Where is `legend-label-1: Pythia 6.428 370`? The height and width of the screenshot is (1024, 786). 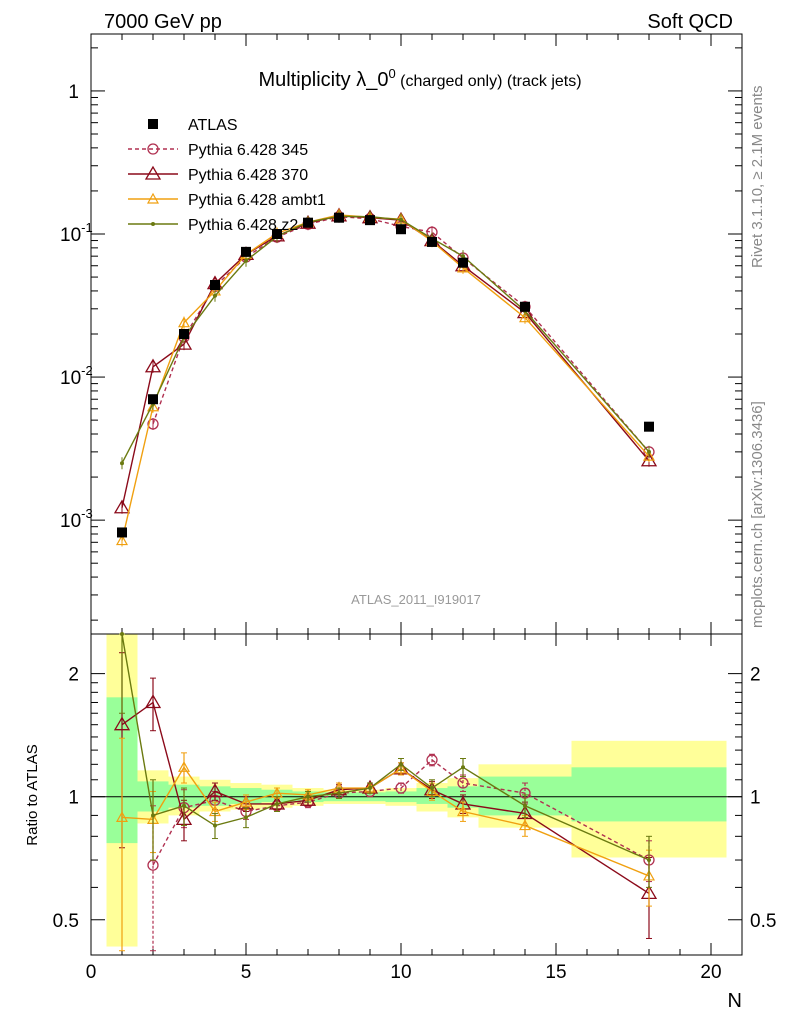
legend-label-1: Pythia 6.428 370 is located at coordinates (248, 175).